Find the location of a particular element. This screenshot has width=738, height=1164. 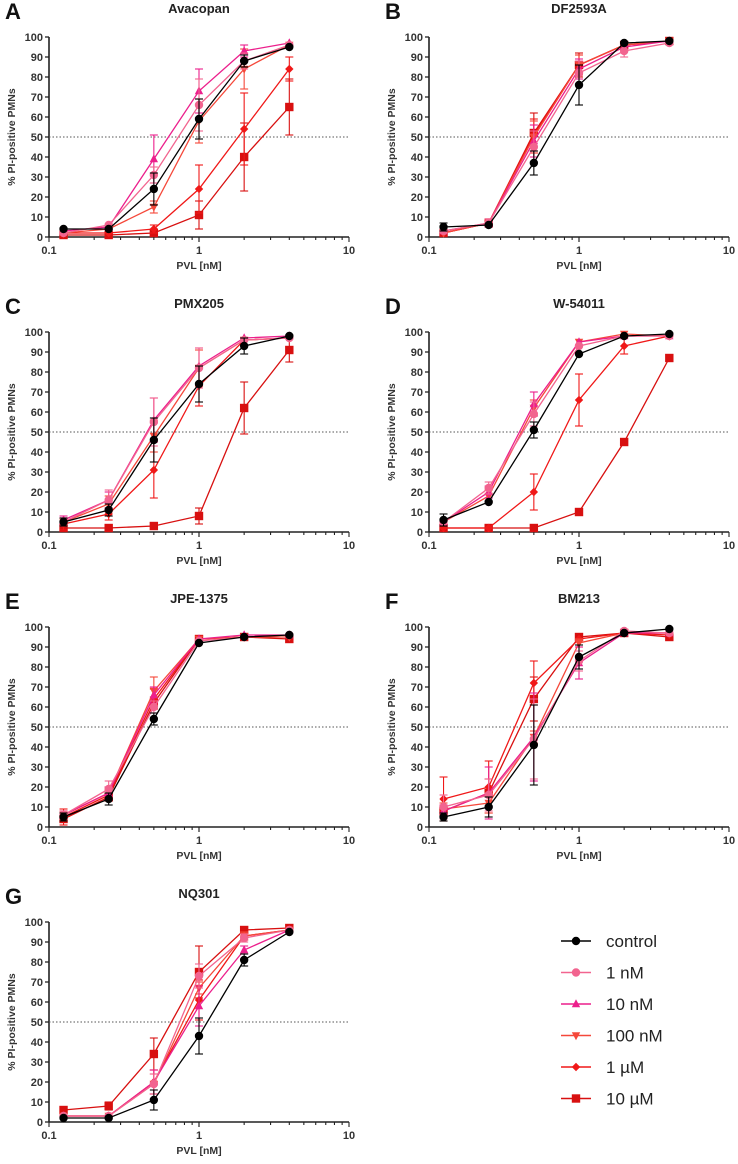

y-tick-label: 30 is located at coordinates (417, 178).